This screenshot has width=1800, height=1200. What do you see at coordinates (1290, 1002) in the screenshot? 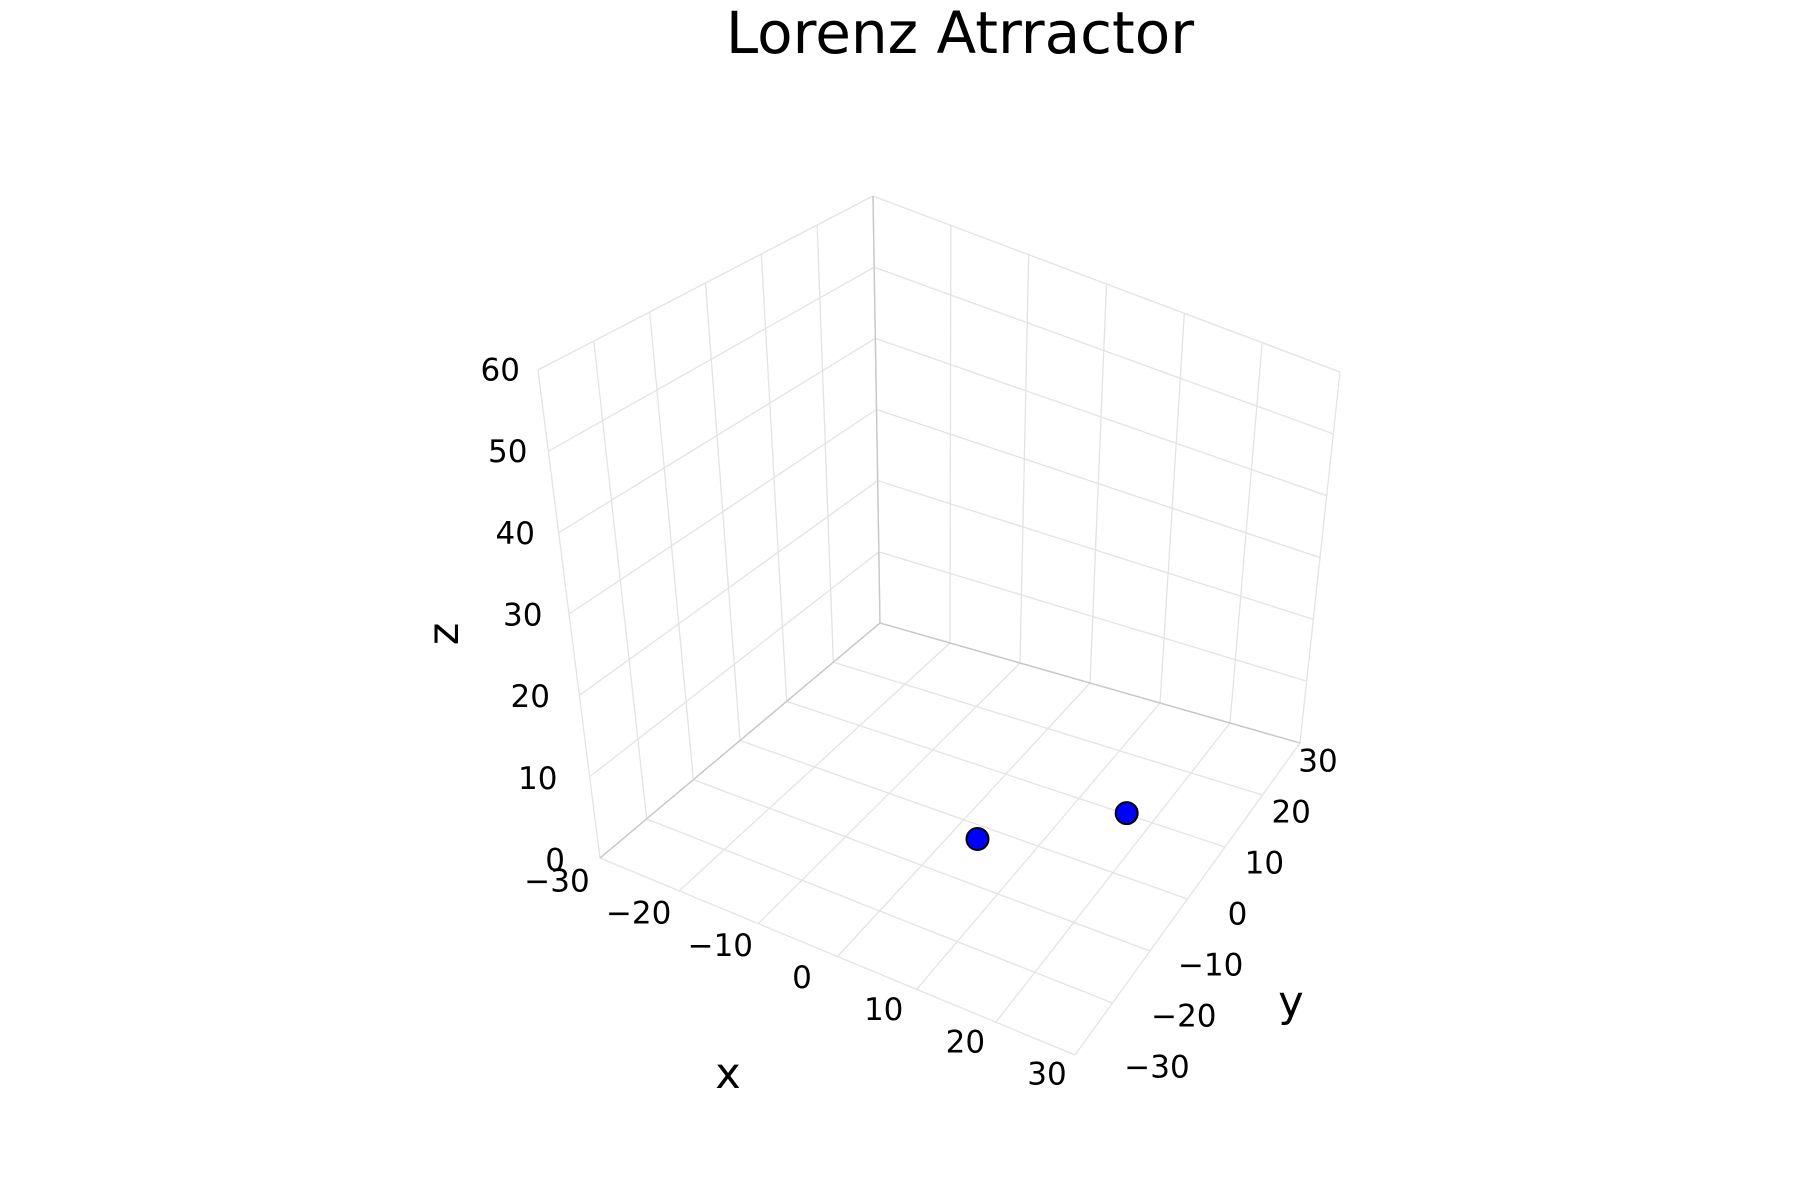
I see `y-axis-label: y` at bounding box center [1290, 1002].